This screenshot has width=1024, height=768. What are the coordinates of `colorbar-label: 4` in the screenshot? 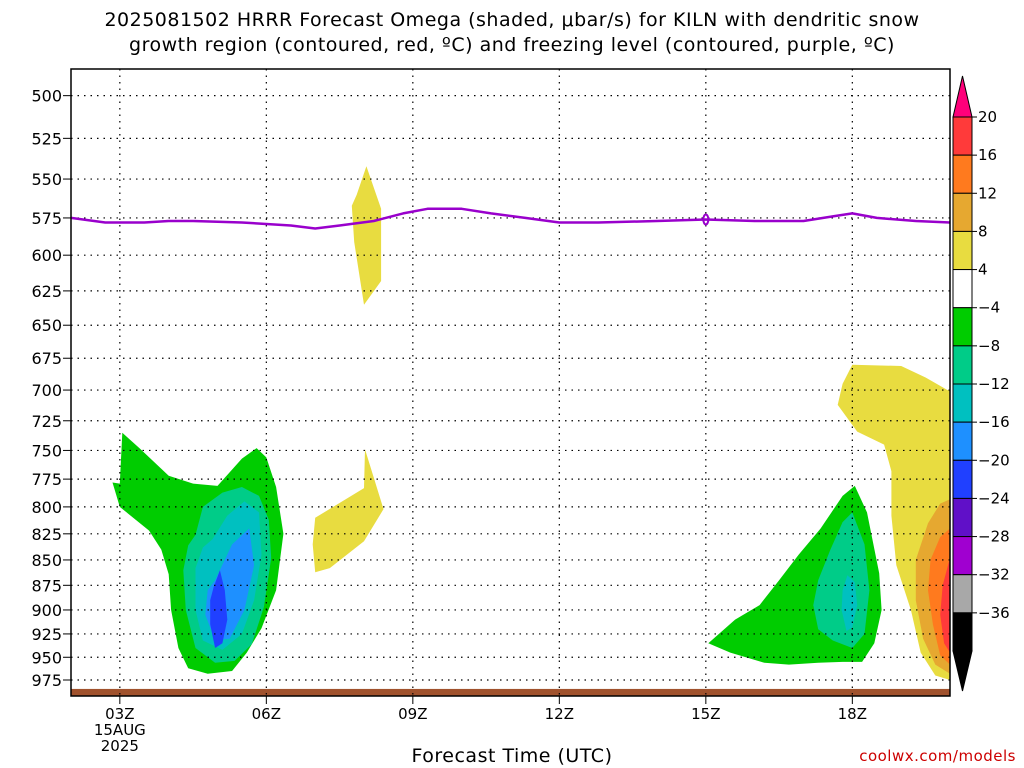 It's located at (983, 270).